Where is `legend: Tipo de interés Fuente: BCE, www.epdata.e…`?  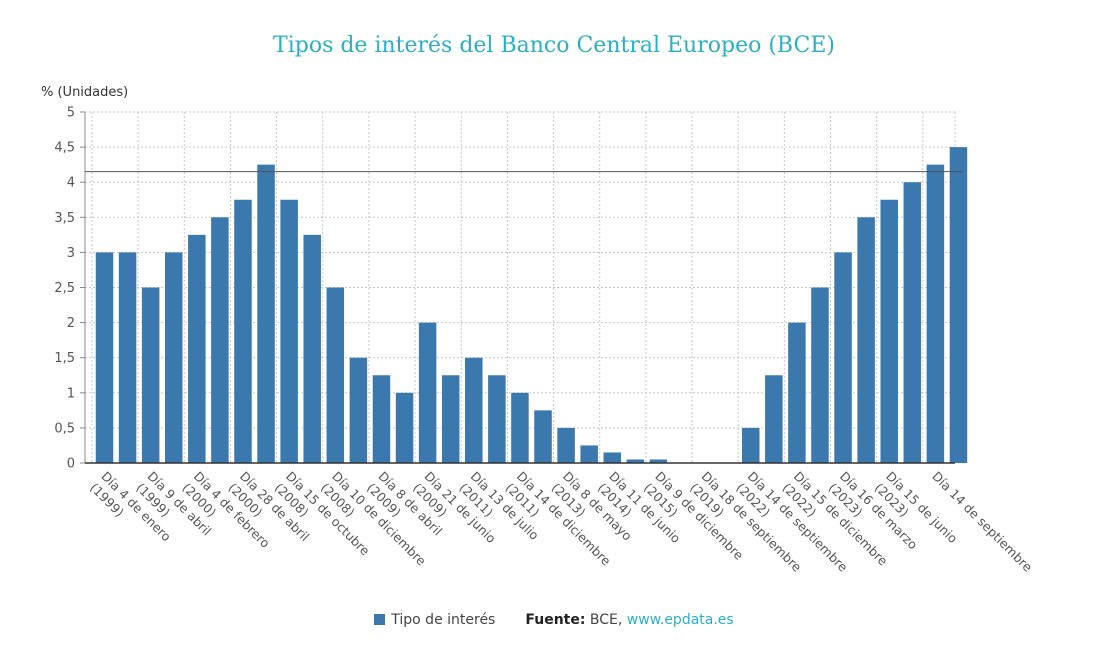
legend: Tipo de interés Fuente: BCE, www.epdata.e… is located at coordinates (554, 620).